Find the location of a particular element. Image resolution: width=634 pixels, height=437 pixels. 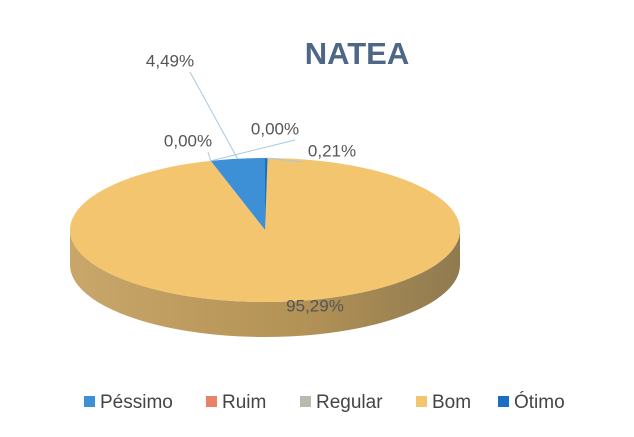

data-label: 0,21% is located at coordinates (332, 150).